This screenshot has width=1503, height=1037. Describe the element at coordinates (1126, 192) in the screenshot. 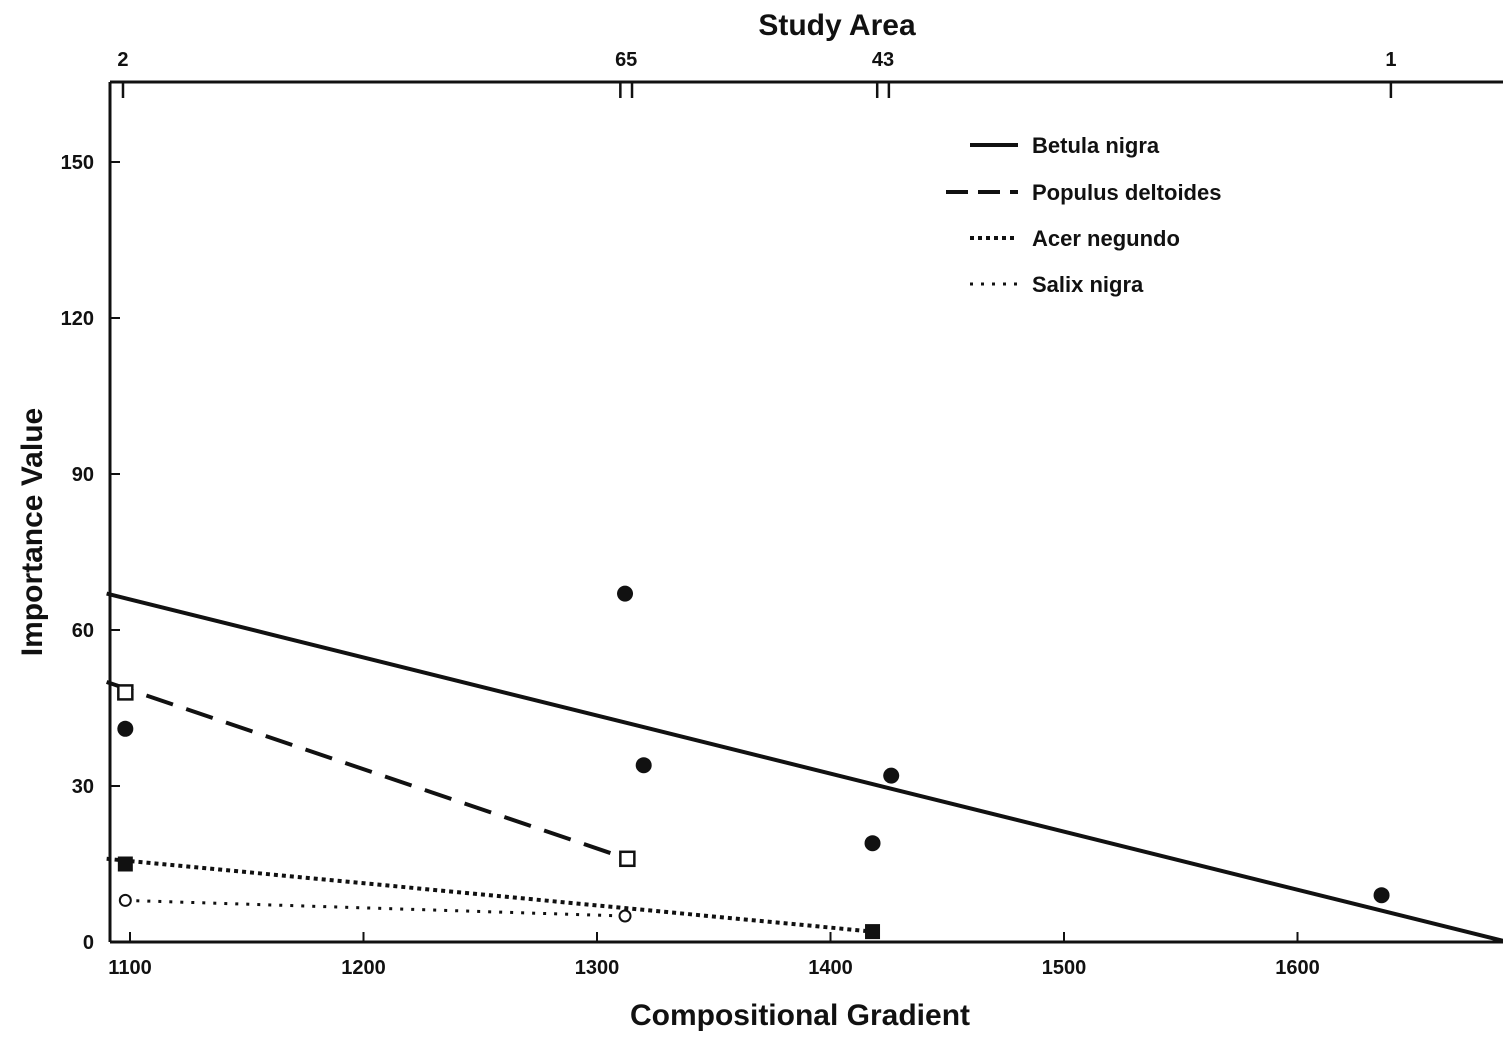

I see `legend-label-series-1: Populus deltoides` at that location.